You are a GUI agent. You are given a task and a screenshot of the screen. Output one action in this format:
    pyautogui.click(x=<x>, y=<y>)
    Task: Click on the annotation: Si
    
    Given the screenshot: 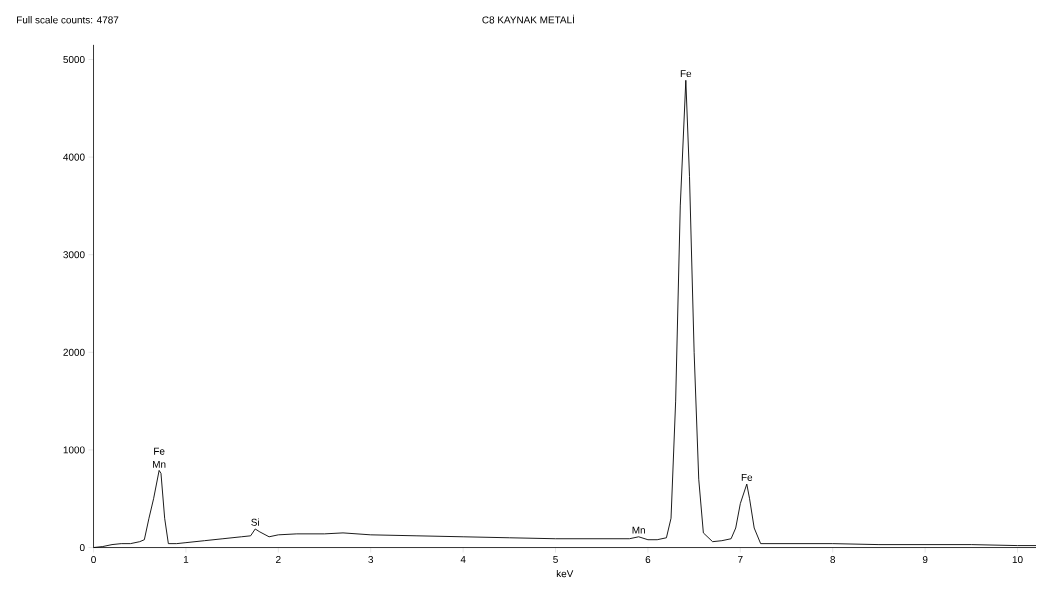 What is the action you would take?
    pyautogui.click(x=255, y=522)
    